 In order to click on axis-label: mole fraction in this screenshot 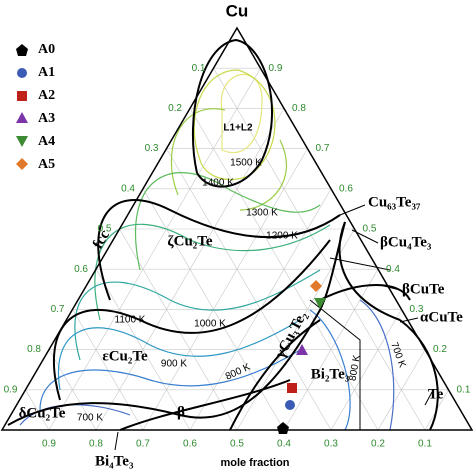, I will do `click(254, 463)`.